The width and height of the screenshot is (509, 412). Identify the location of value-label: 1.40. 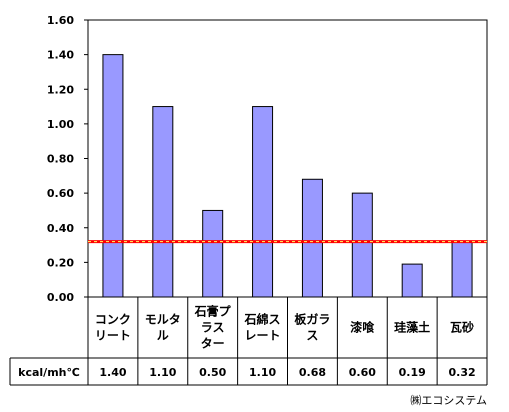
(112, 372).